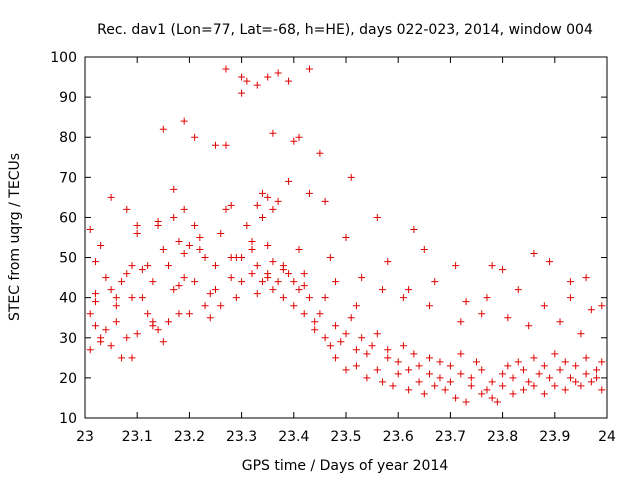 This screenshot has width=640, height=480. I want to click on y-tick-label: 60, so click(68, 218).